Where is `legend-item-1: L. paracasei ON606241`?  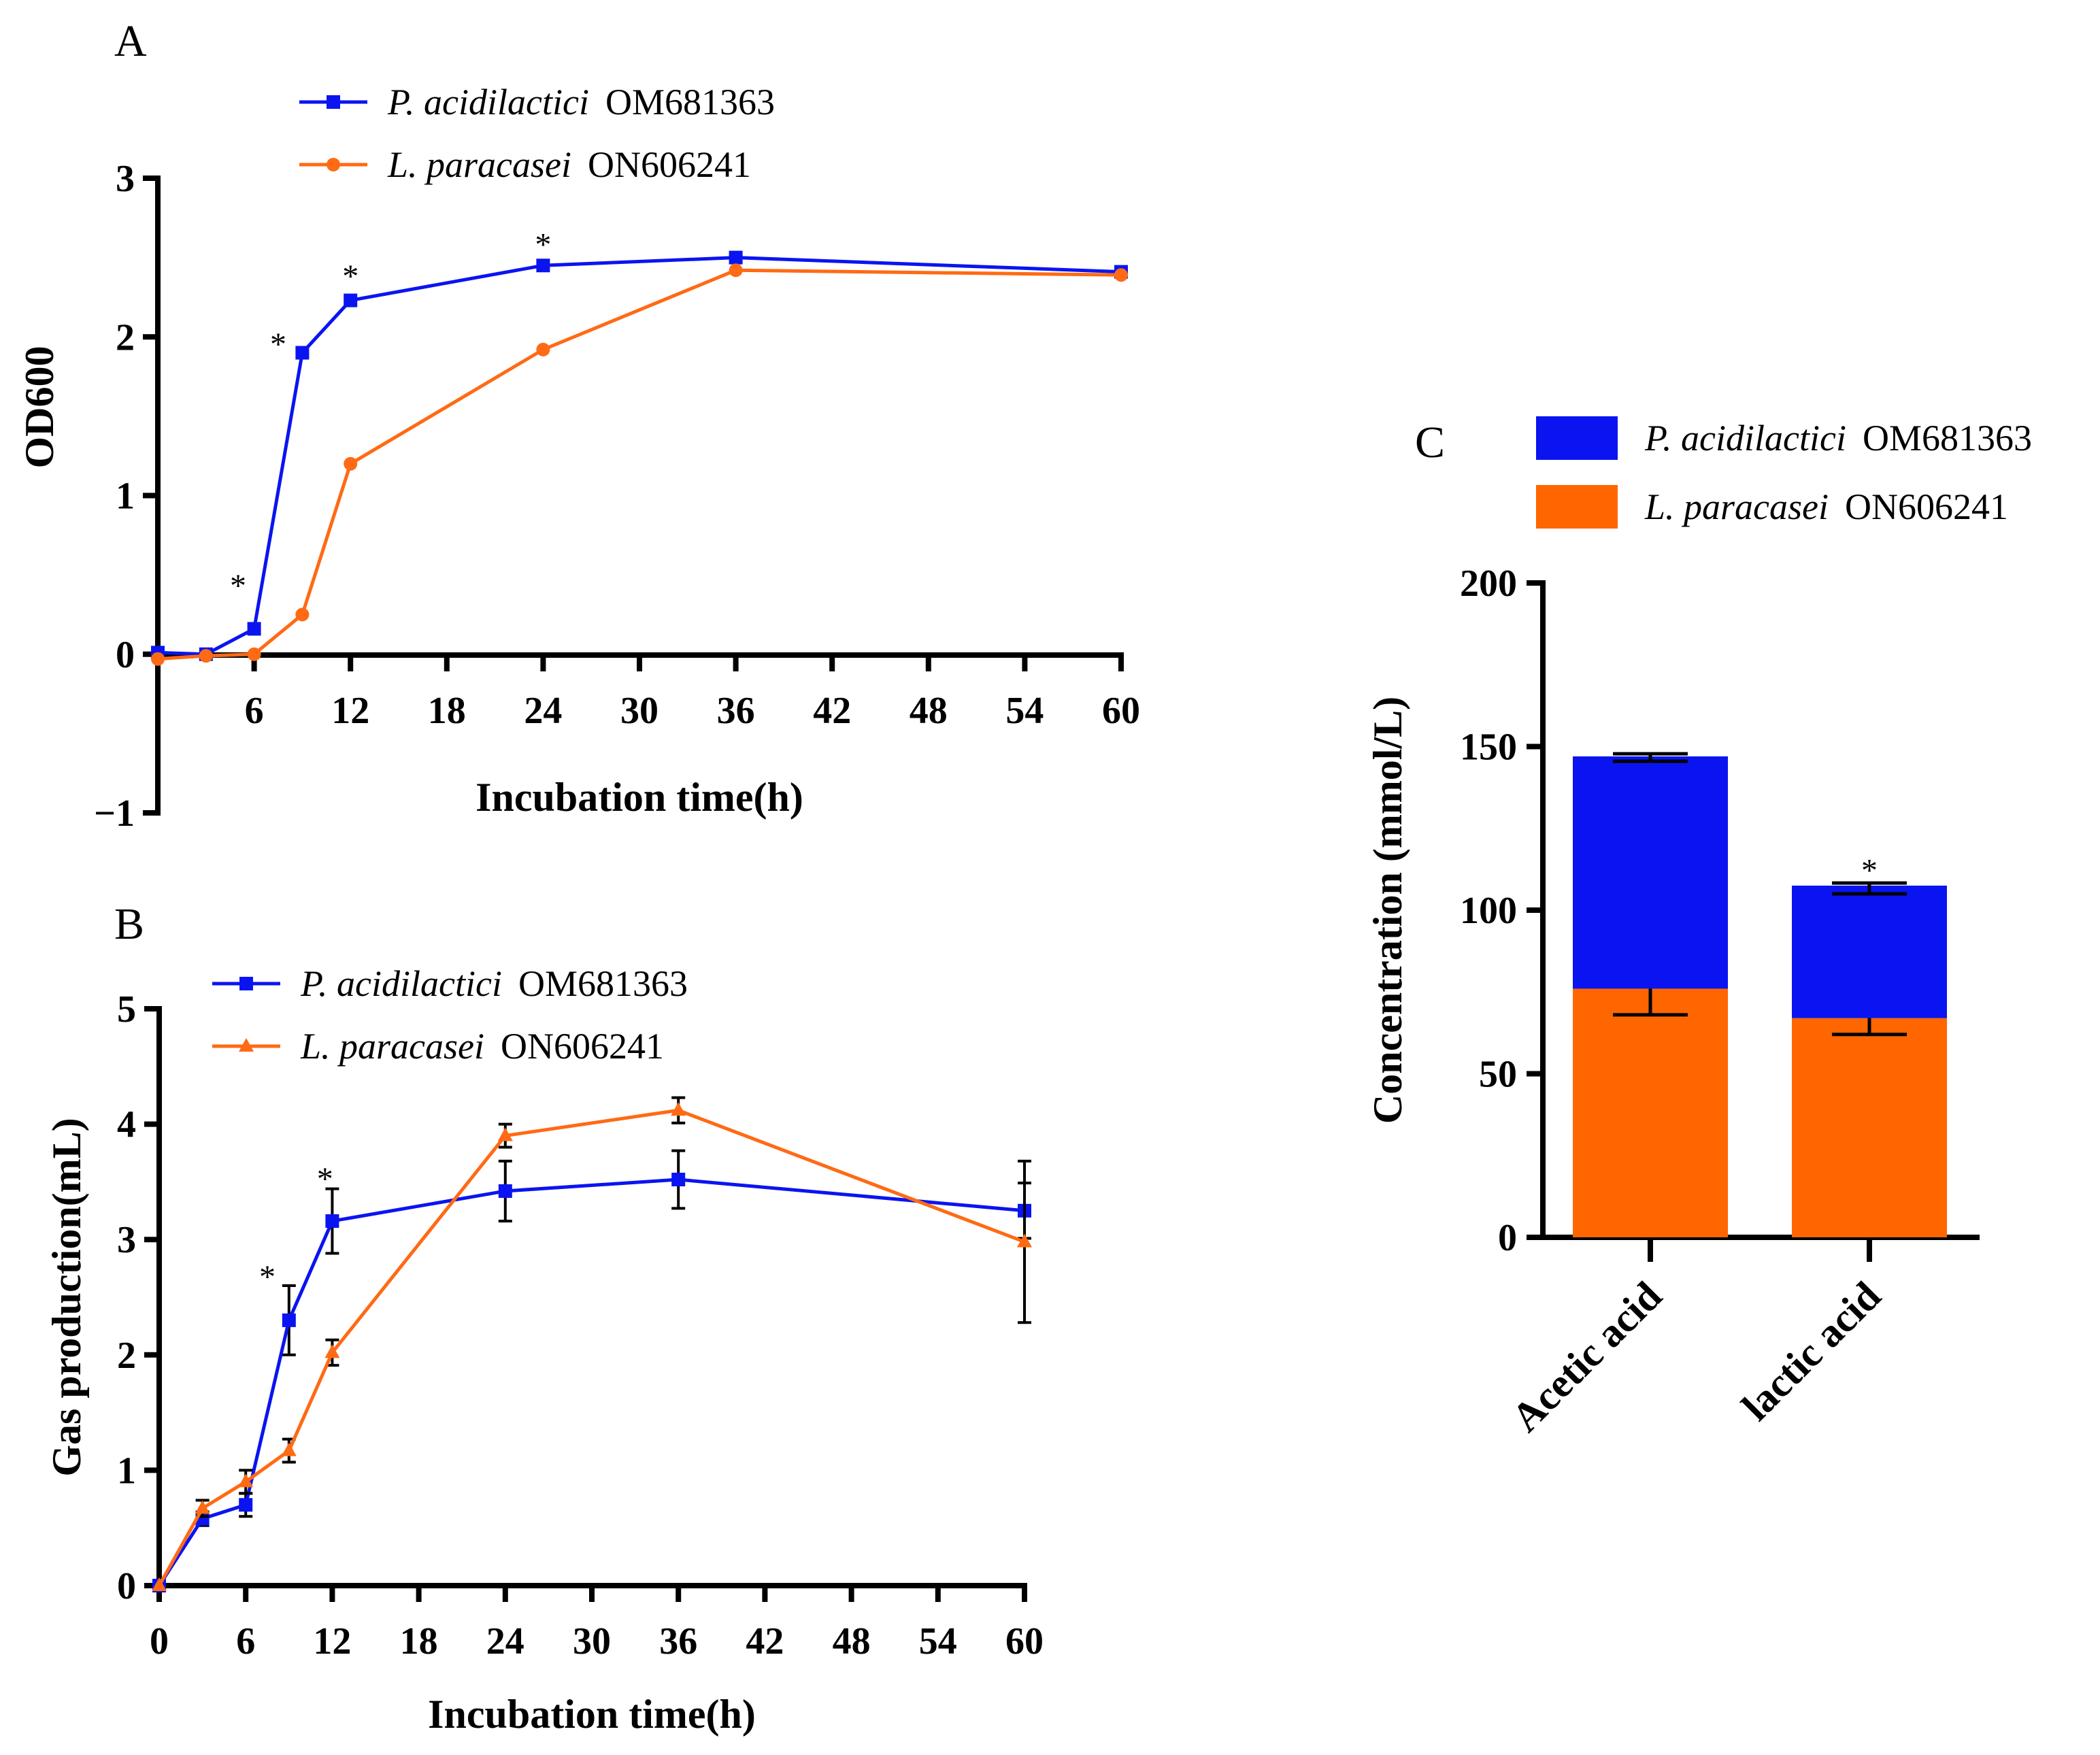
legend-item-1: L. paracasei ON606241 is located at coordinates (438, 1046).